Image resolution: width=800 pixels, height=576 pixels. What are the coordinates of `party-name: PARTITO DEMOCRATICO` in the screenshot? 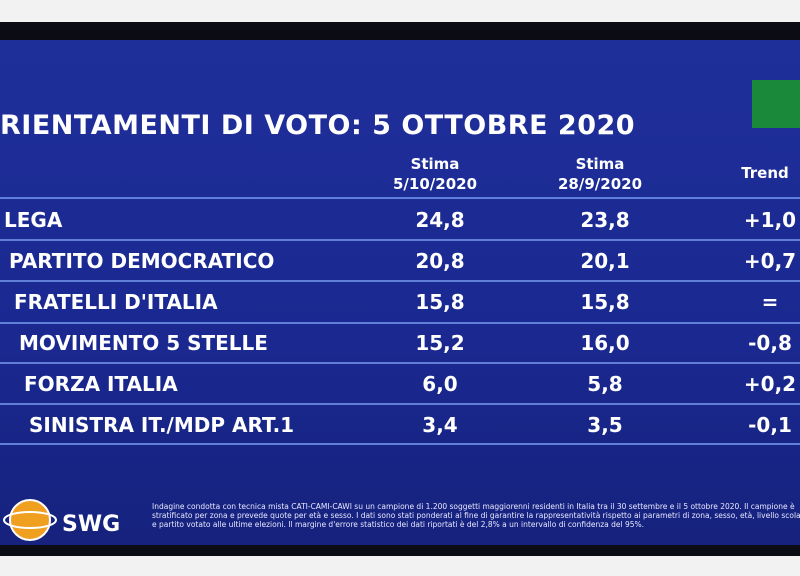 It's located at (142, 261).